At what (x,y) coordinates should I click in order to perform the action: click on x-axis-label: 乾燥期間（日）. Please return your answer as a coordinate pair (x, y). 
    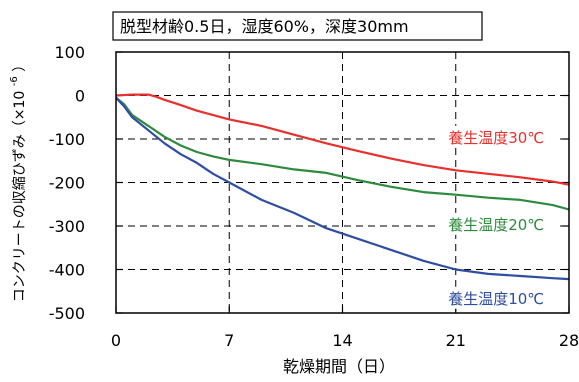
    Looking at the image, I should click on (339, 366).